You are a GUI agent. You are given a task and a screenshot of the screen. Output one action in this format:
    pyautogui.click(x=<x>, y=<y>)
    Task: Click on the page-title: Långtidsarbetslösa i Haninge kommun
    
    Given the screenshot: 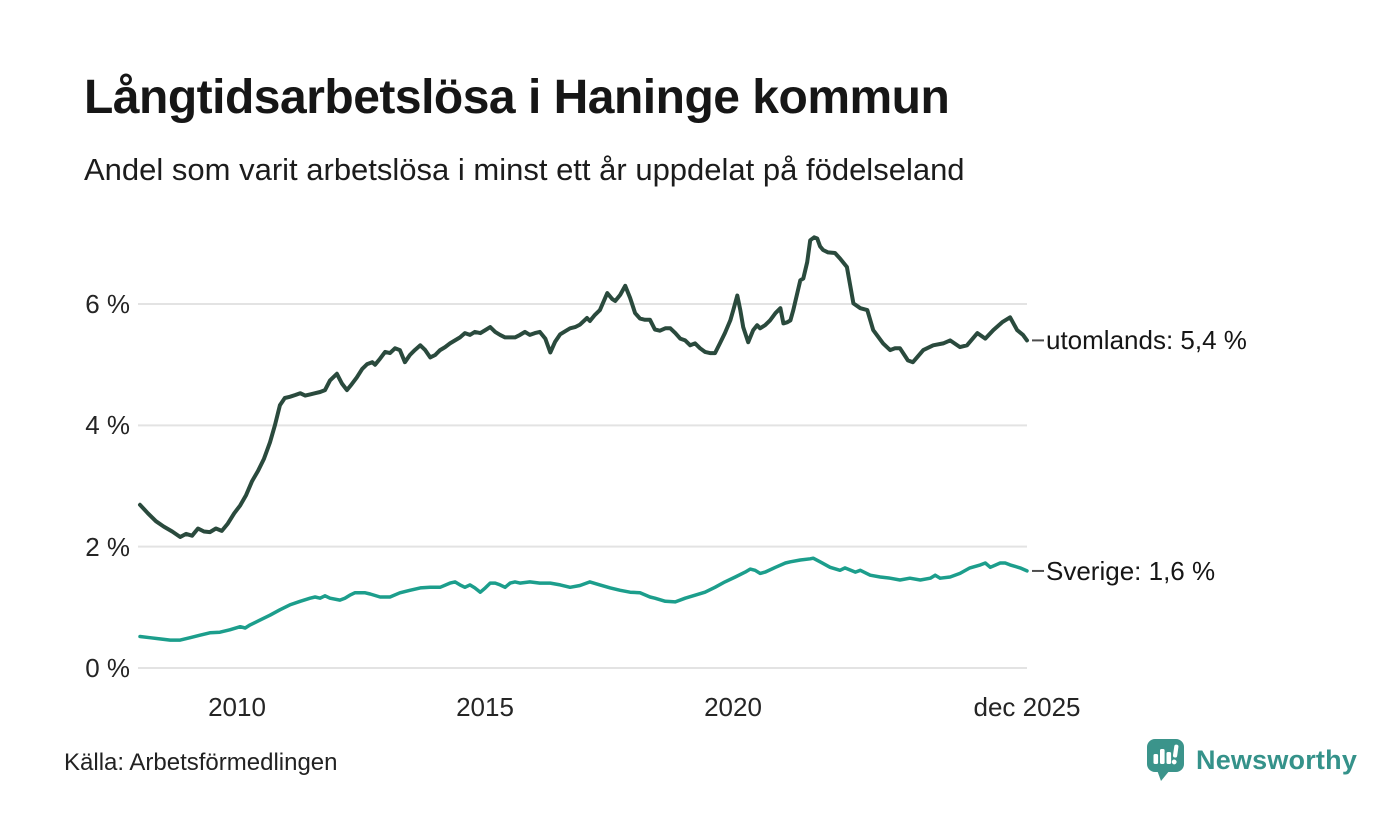 What is the action you would take?
    pyautogui.click(x=517, y=97)
    